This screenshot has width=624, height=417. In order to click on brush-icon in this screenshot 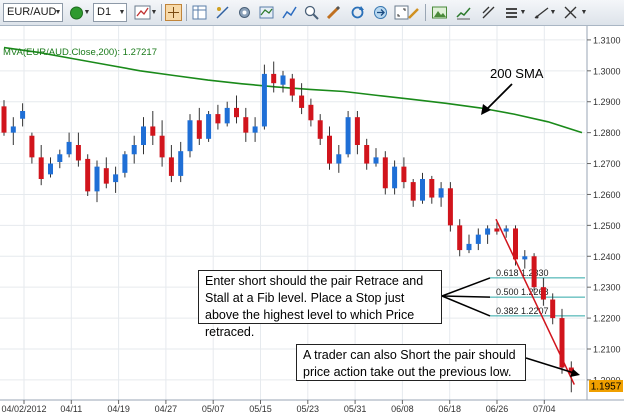, I will do `click(413, 12)`.